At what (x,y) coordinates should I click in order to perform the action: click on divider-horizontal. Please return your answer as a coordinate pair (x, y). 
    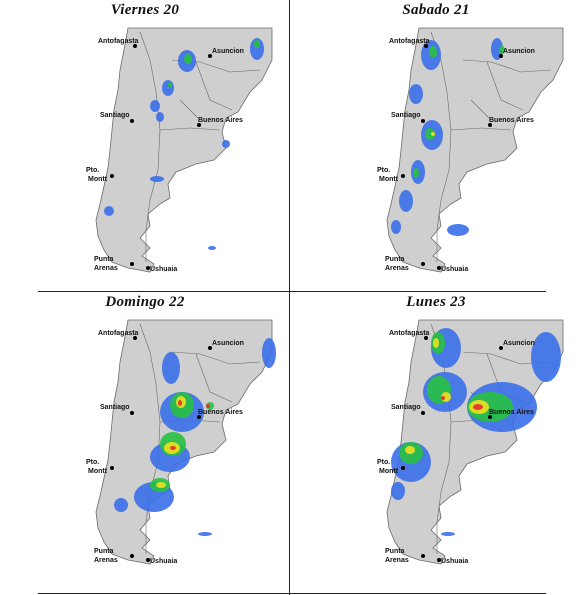
    Looking at the image, I should click on (292, 291).